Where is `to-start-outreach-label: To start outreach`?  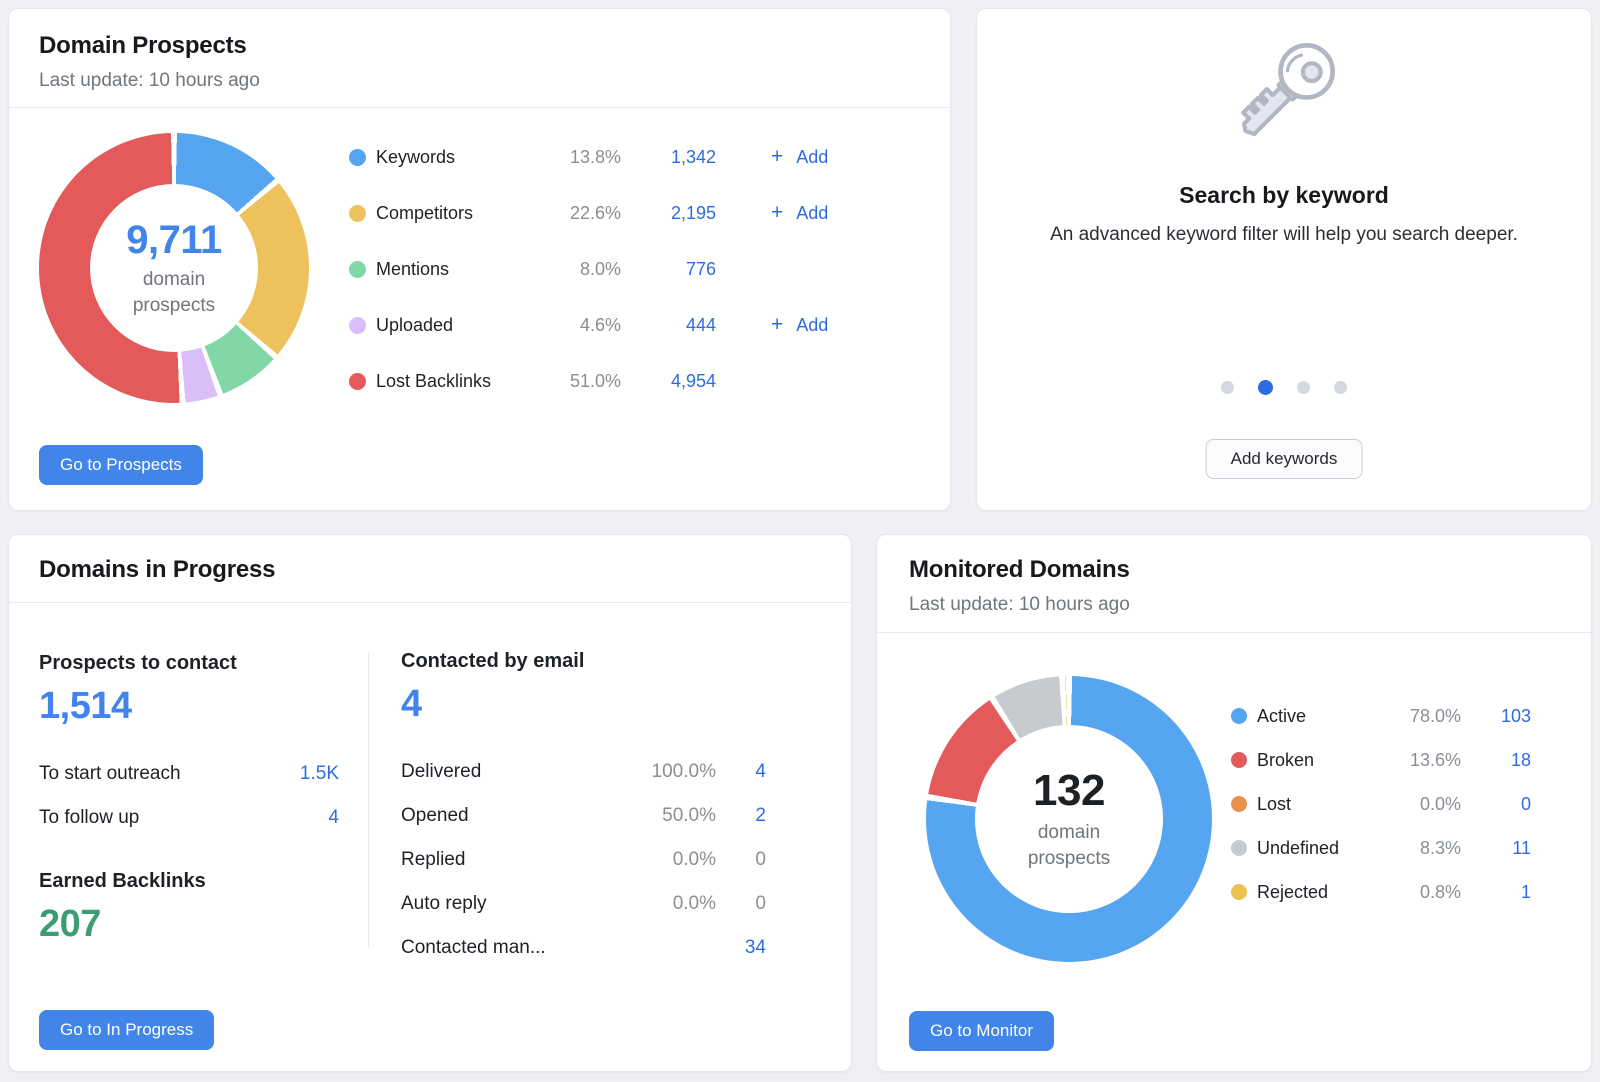 to-start-outreach-label: To start outreach is located at coordinates (110, 773).